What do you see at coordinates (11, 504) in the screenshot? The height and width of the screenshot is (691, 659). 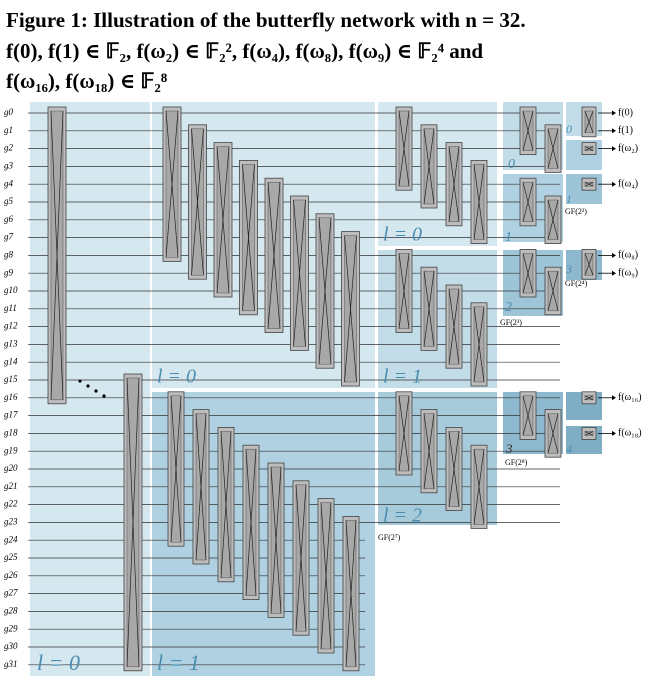 I see `input-label: g22` at bounding box center [11, 504].